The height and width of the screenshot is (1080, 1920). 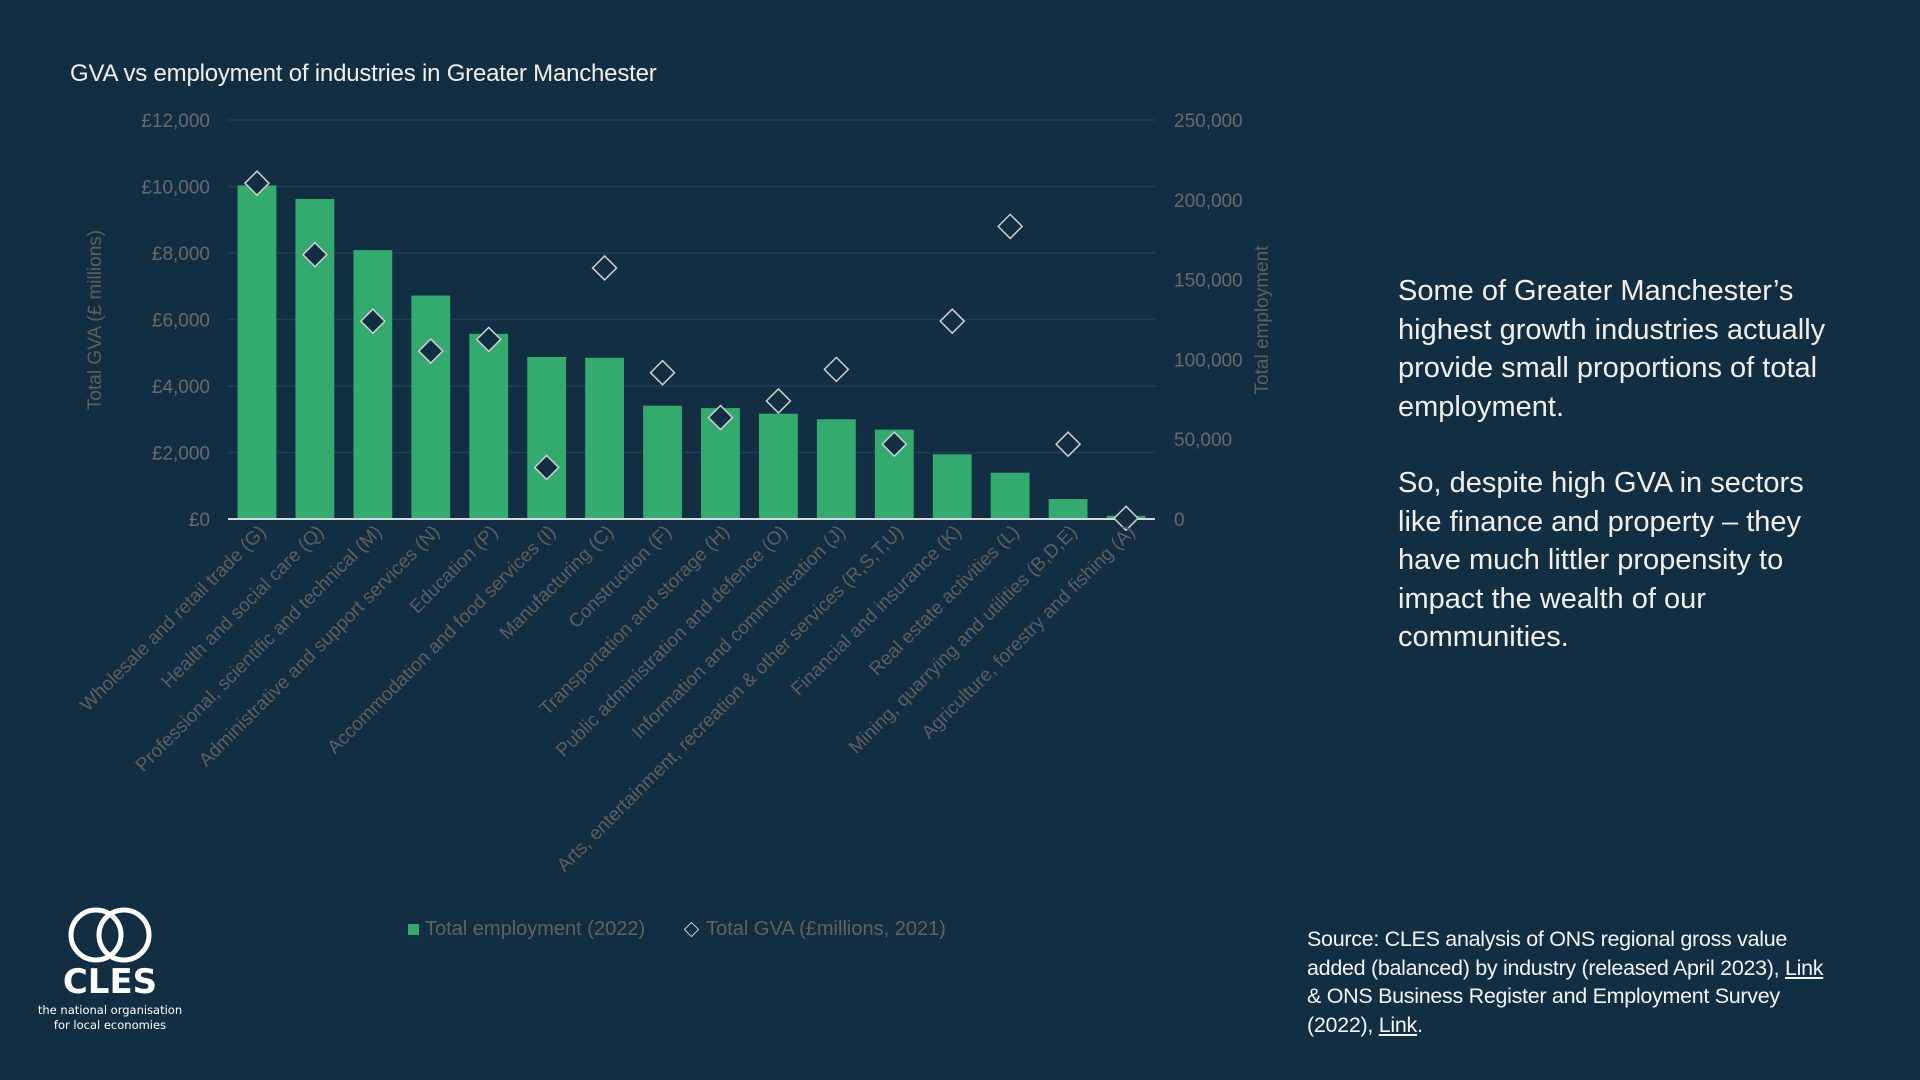 I want to click on left-tick-label: £4,000, so click(x=181, y=387).